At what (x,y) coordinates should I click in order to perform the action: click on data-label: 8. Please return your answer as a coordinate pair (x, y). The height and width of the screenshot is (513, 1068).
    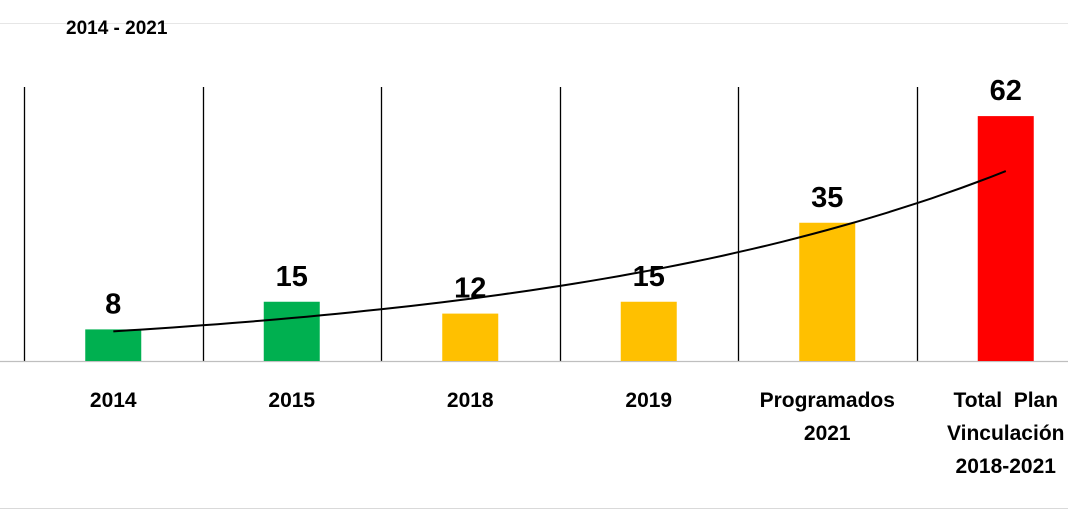
    Looking at the image, I should click on (113, 304).